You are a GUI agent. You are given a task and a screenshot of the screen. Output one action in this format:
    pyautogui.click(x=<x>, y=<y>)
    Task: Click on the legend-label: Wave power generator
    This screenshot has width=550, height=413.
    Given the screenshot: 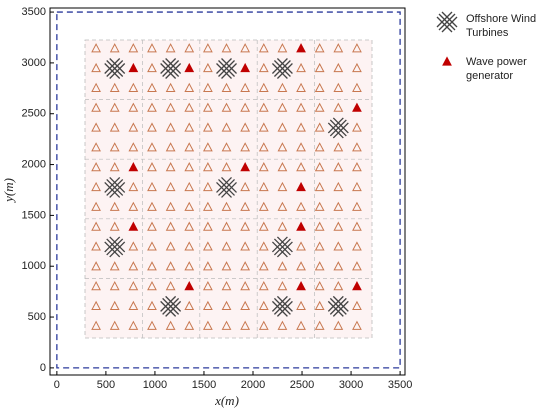 What is the action you would take?
    pyautogui.click(x=496, y=69)
    